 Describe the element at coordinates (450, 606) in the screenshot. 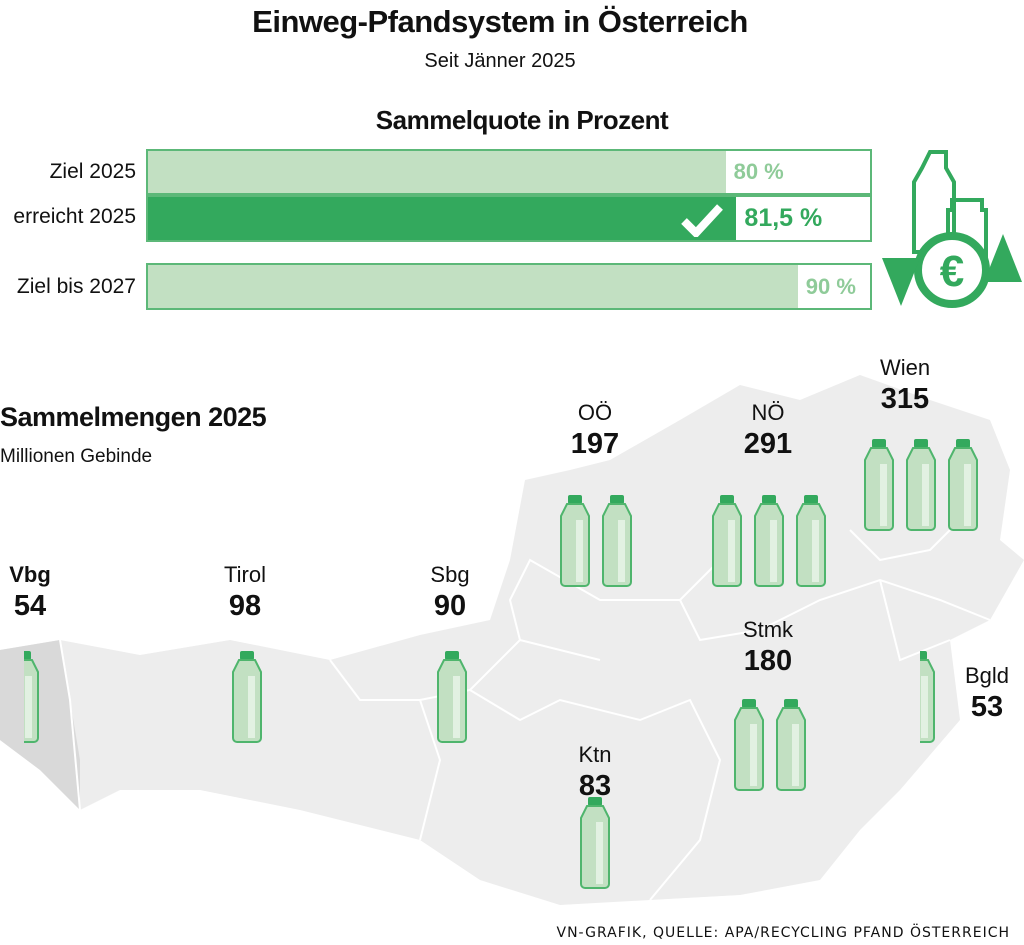

I see `region-value: 90` at that location.